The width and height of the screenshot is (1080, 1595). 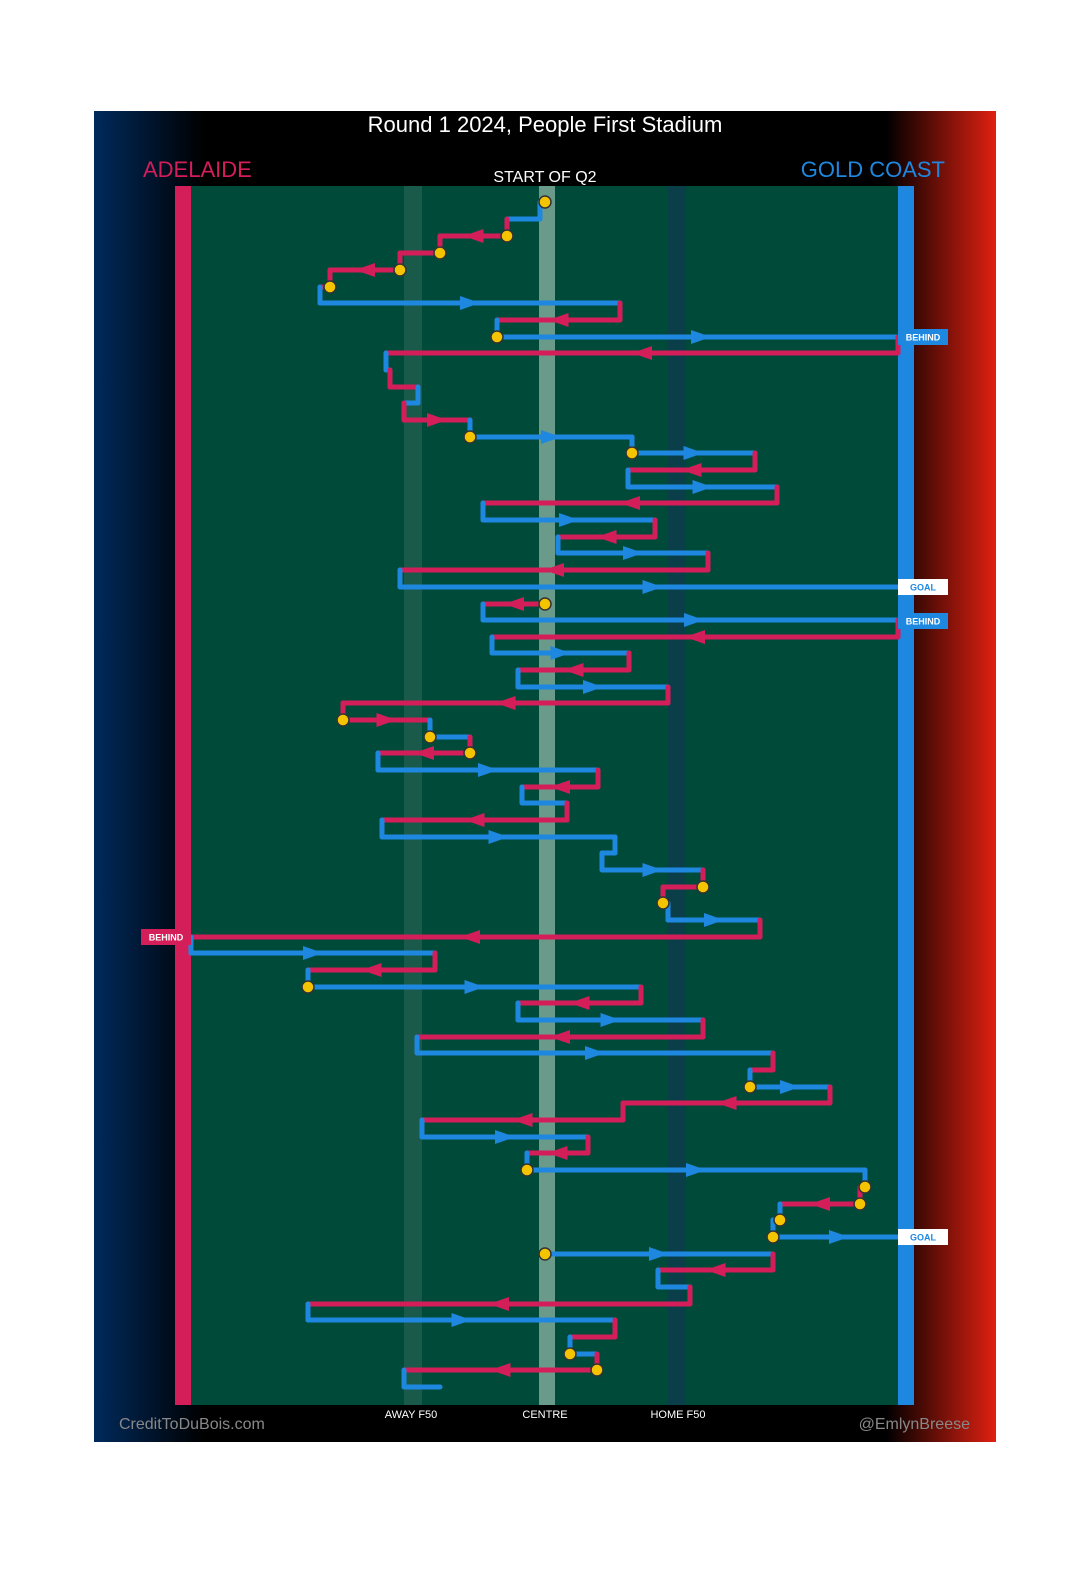 I want to click on home-f50-line, so click(x=677, y=795).